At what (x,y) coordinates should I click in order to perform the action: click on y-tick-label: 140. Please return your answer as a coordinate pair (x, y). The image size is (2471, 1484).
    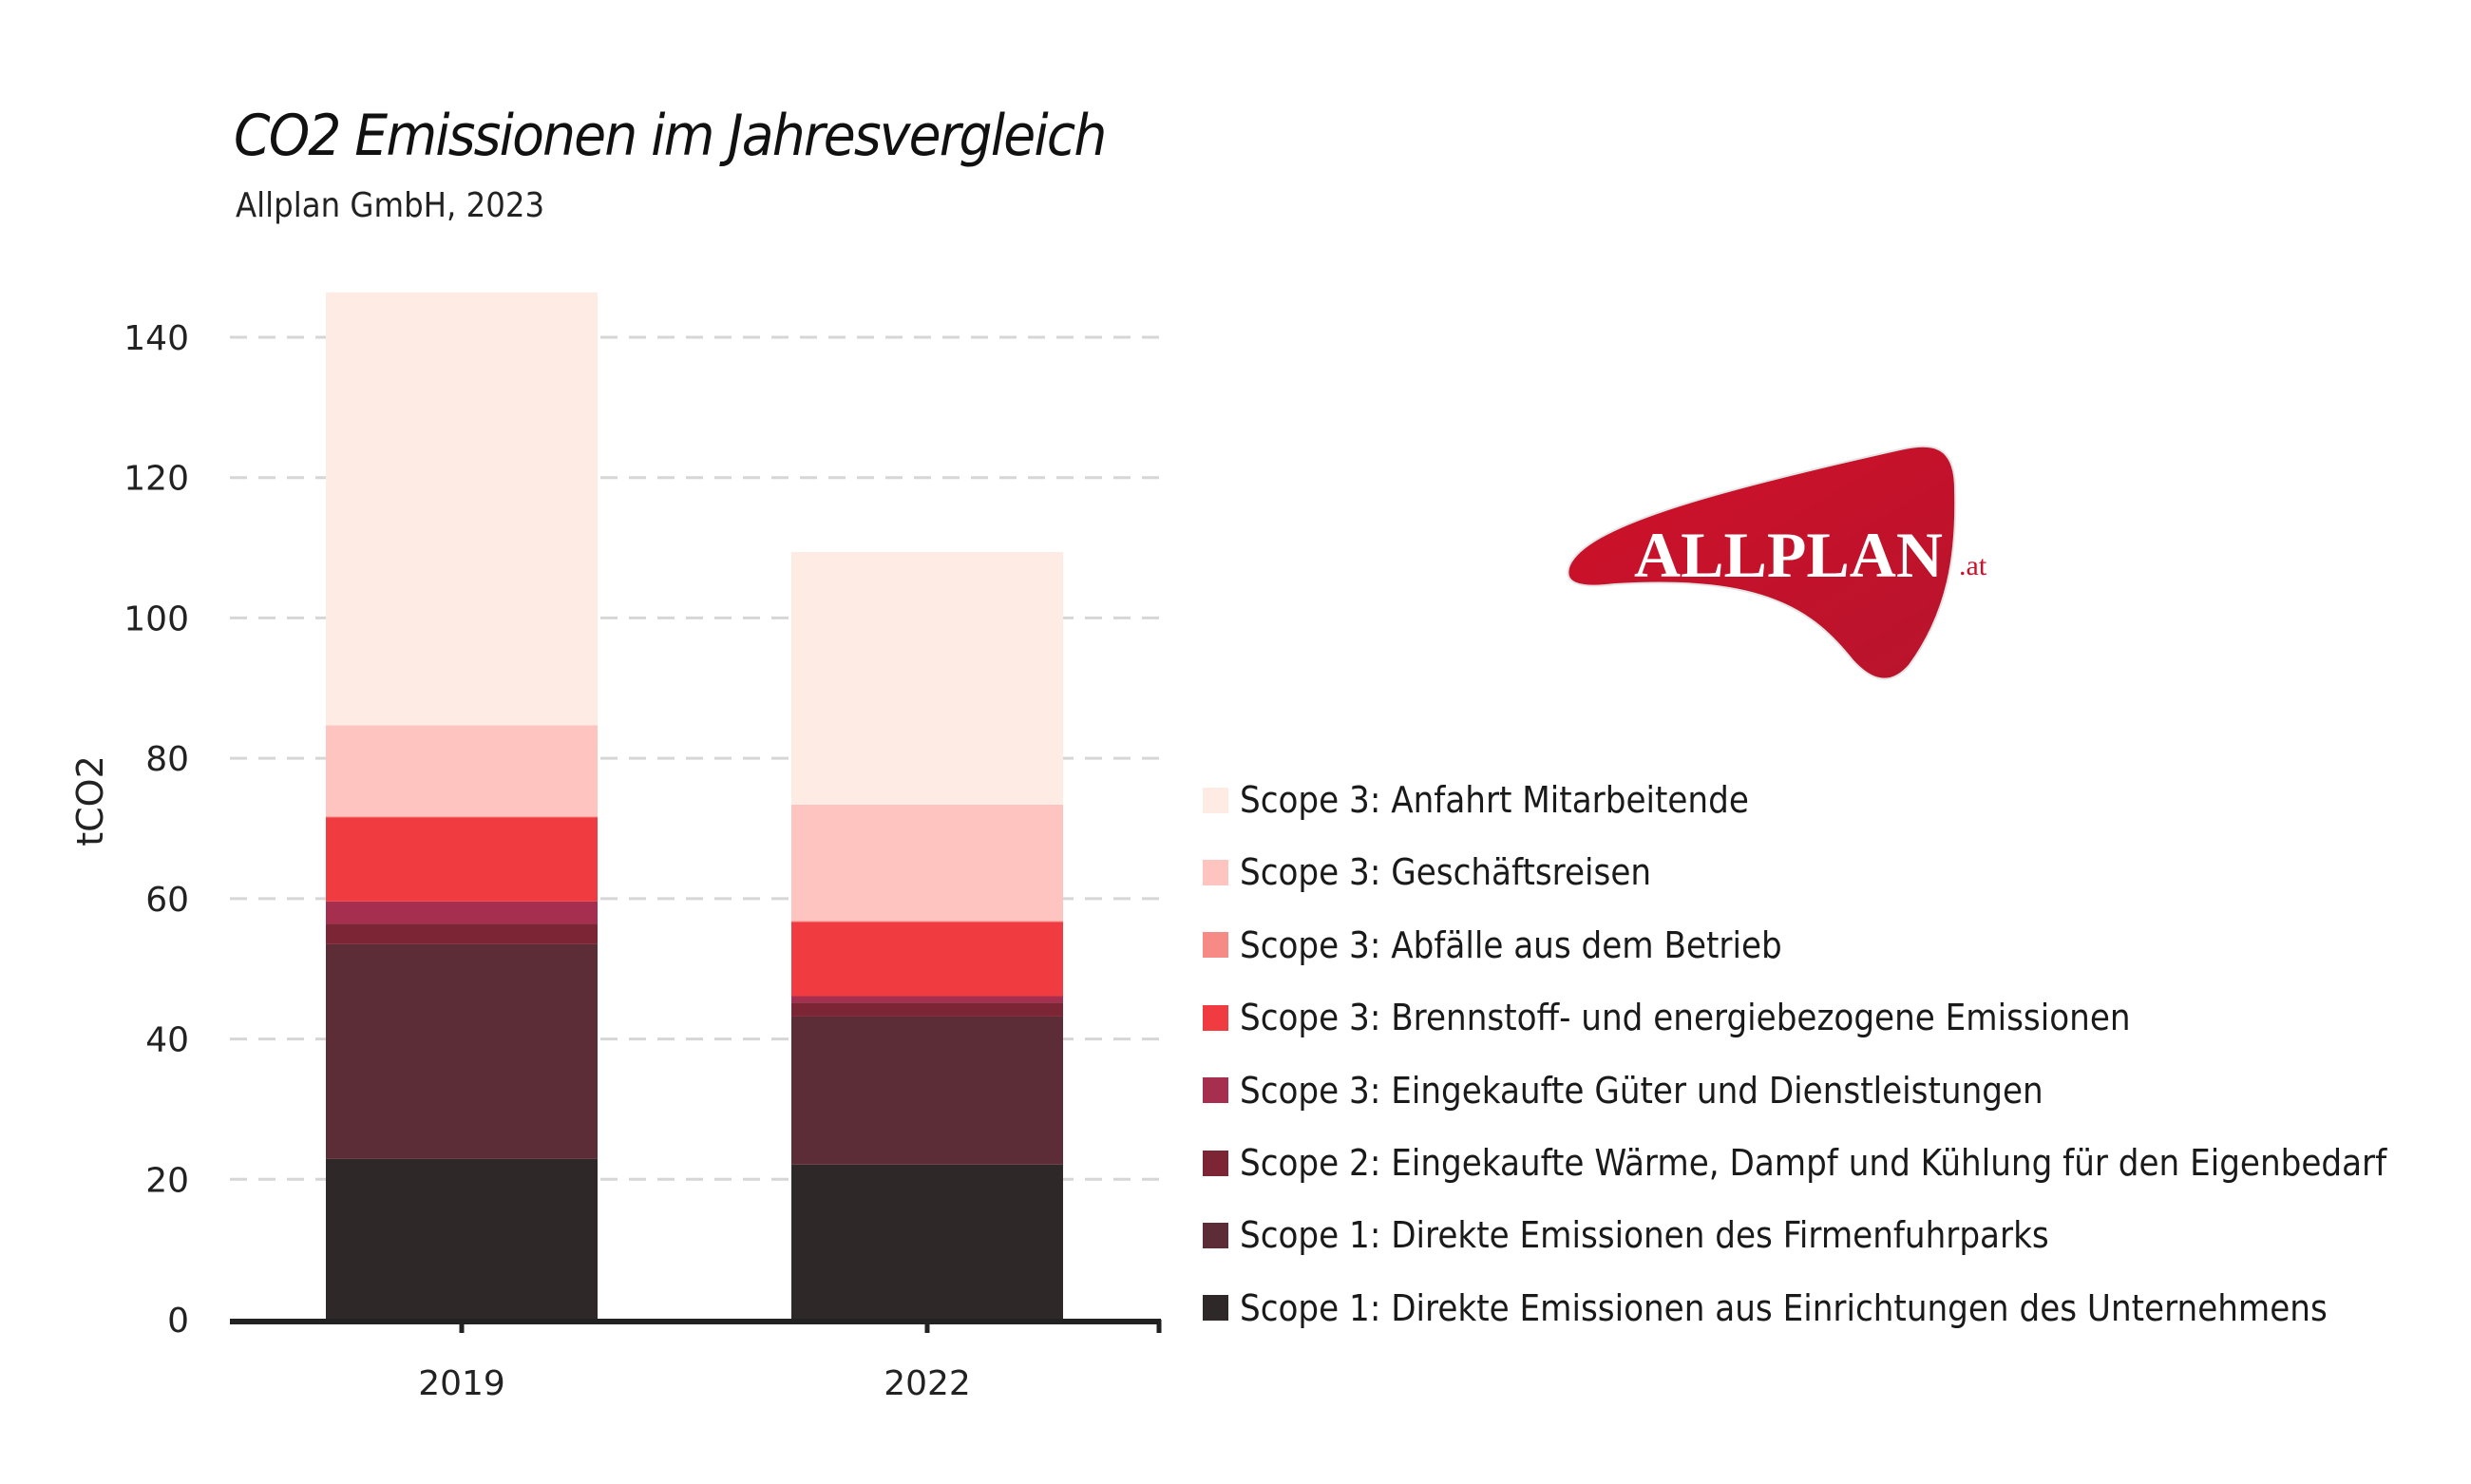
    Looking at the image, I should click on (156, 338).